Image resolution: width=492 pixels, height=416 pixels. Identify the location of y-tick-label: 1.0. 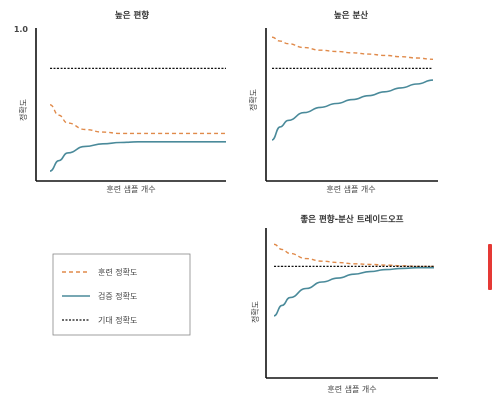
(21, 29).